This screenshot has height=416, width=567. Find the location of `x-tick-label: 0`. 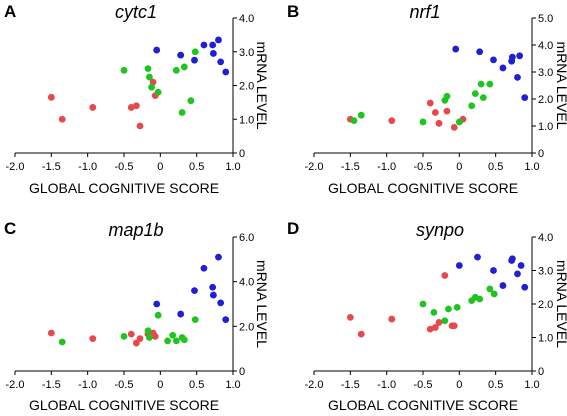

x-tick-label: 0 is located at coordinates (459, 385).